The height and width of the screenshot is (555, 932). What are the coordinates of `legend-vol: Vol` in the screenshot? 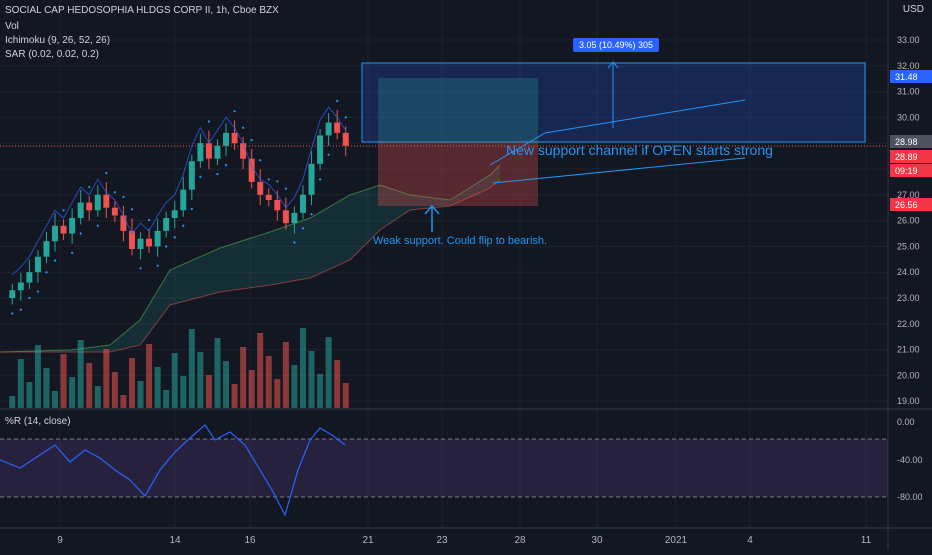 It's located at (12, 26).